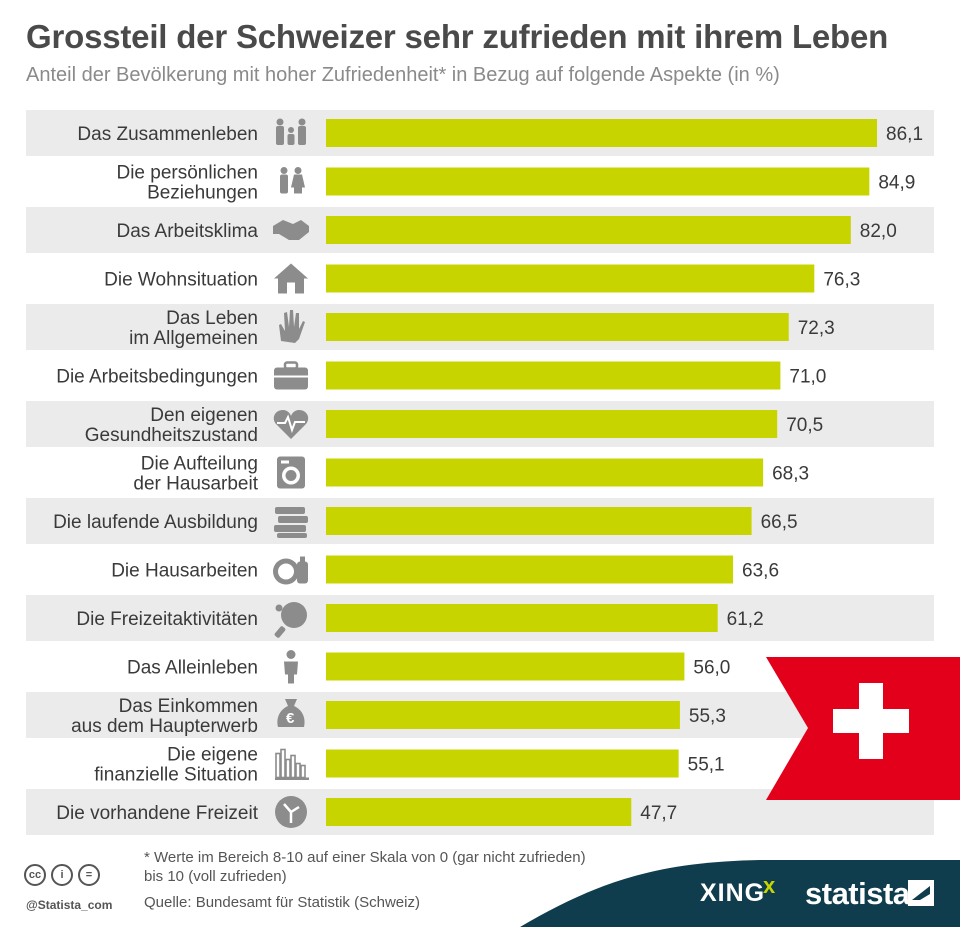 This screenshot has width=960, height=927. Describe the element at coordinates (816, 328) in the screenshot. I see `value-label: 72,3` at that location.